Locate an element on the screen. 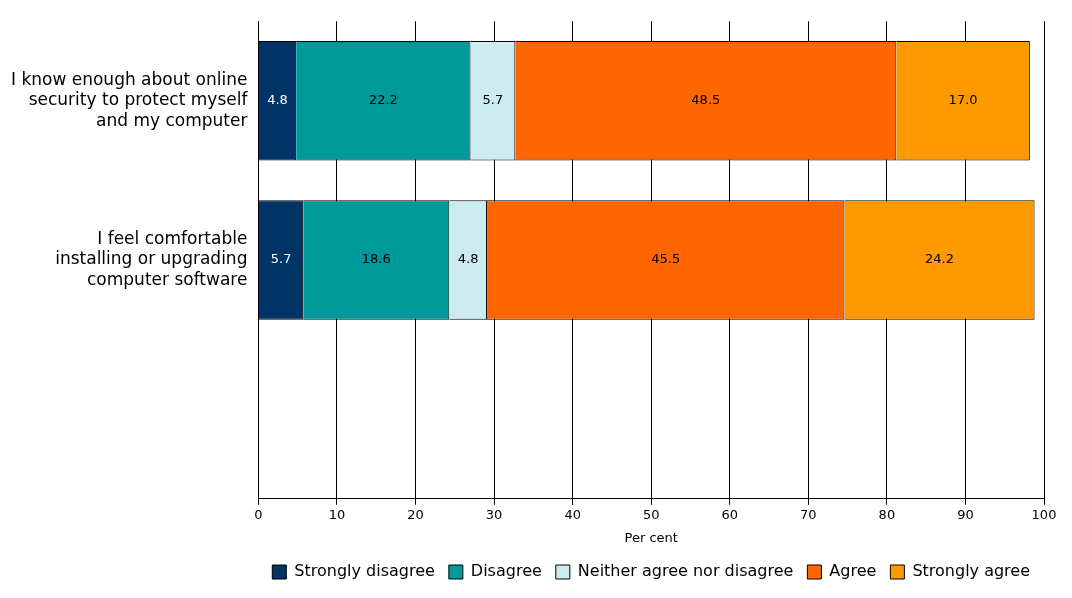 The image size is (1072, 598). x-tick-label: 90 is located at coordinates (965, 514).